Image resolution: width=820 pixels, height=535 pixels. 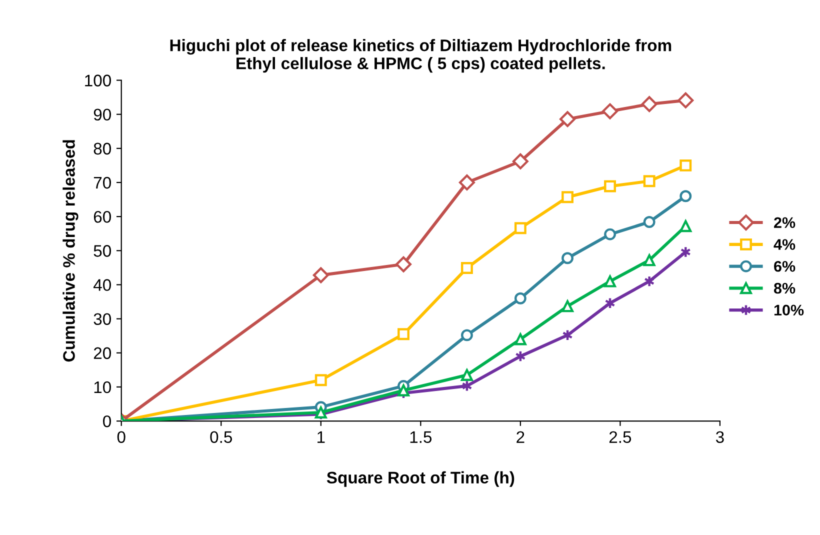 What do you see at coordinates (321, 437) in the screenshot?
I see `x-tick-label: 1` at bounding box center [321, 437].